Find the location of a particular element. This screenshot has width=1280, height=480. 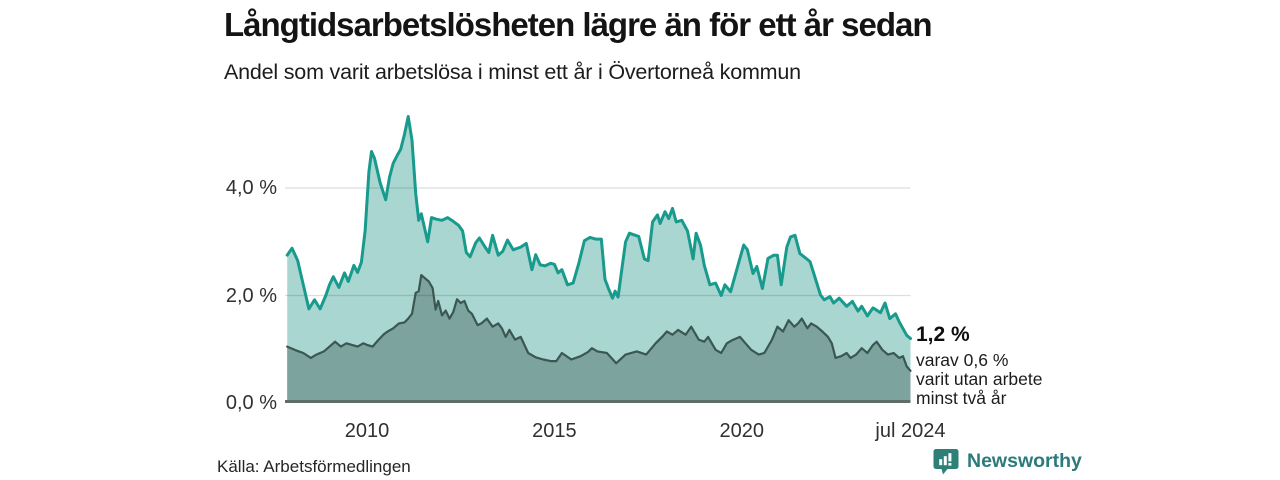

source-note: Källa: Arbetsförmedlingen is located at coordinates (314, 466).